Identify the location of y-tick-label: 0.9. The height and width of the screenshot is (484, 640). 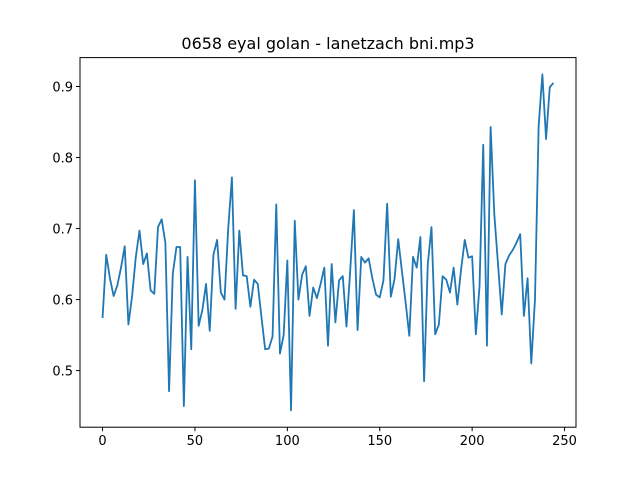
(62, 88).